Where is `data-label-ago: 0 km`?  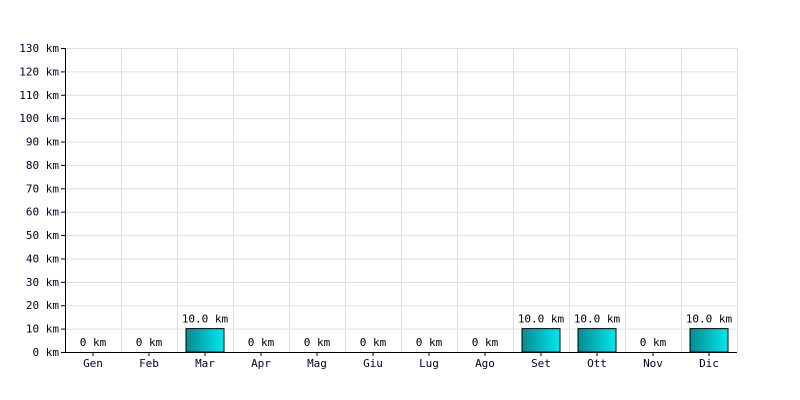 data-label-ago: 0 km is located at coordinates (485, 342).